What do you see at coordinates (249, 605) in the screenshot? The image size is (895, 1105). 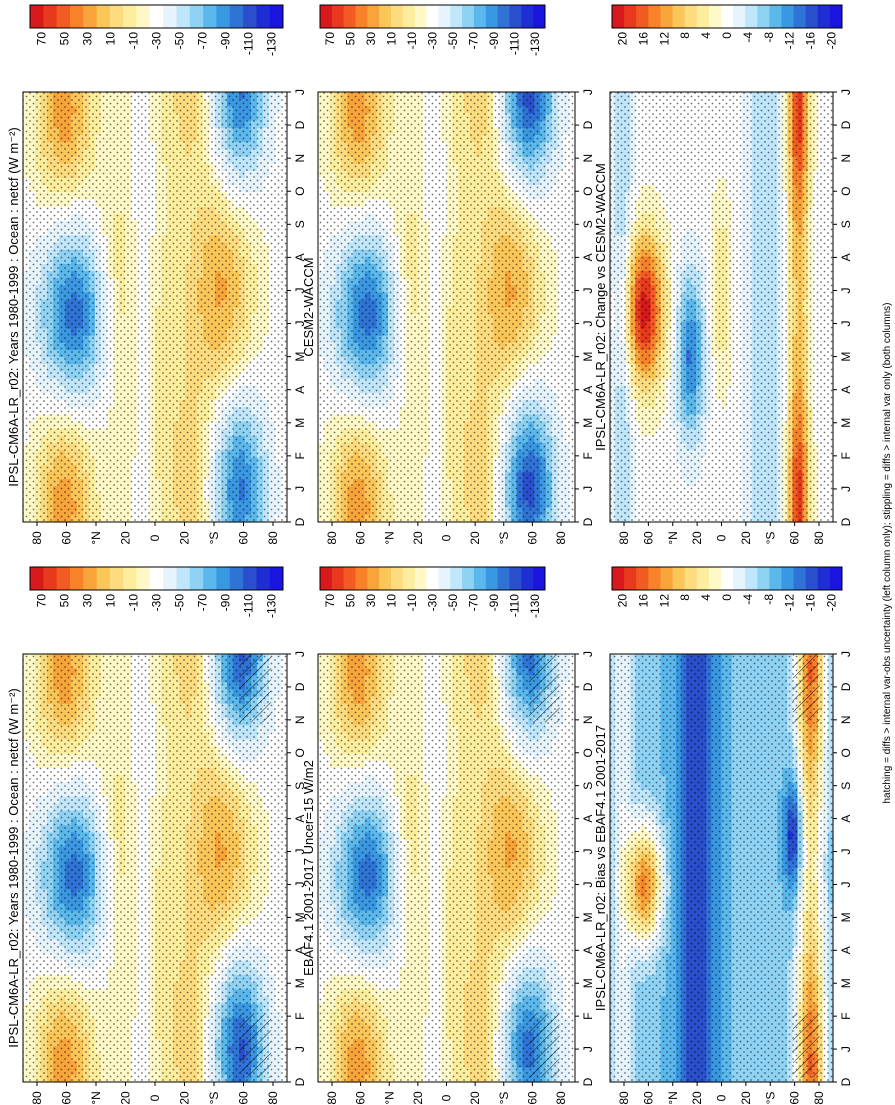 I see `colorbar-tick-label: -110` at bounding box center [249, 605].